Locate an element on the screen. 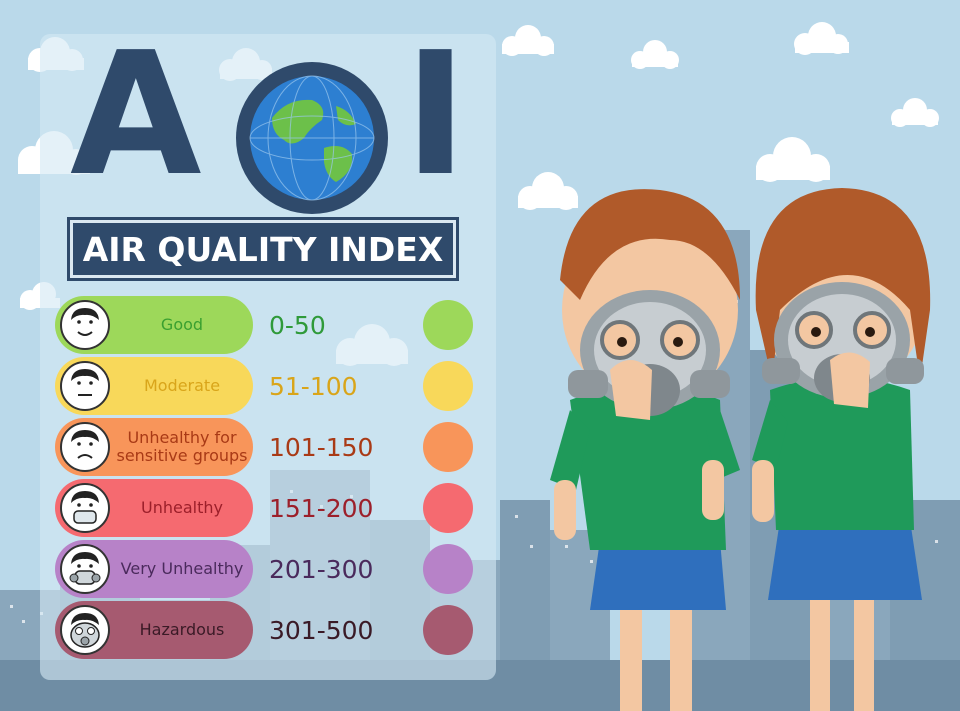  face-respirator-icon is located at coordinates (85, 569).